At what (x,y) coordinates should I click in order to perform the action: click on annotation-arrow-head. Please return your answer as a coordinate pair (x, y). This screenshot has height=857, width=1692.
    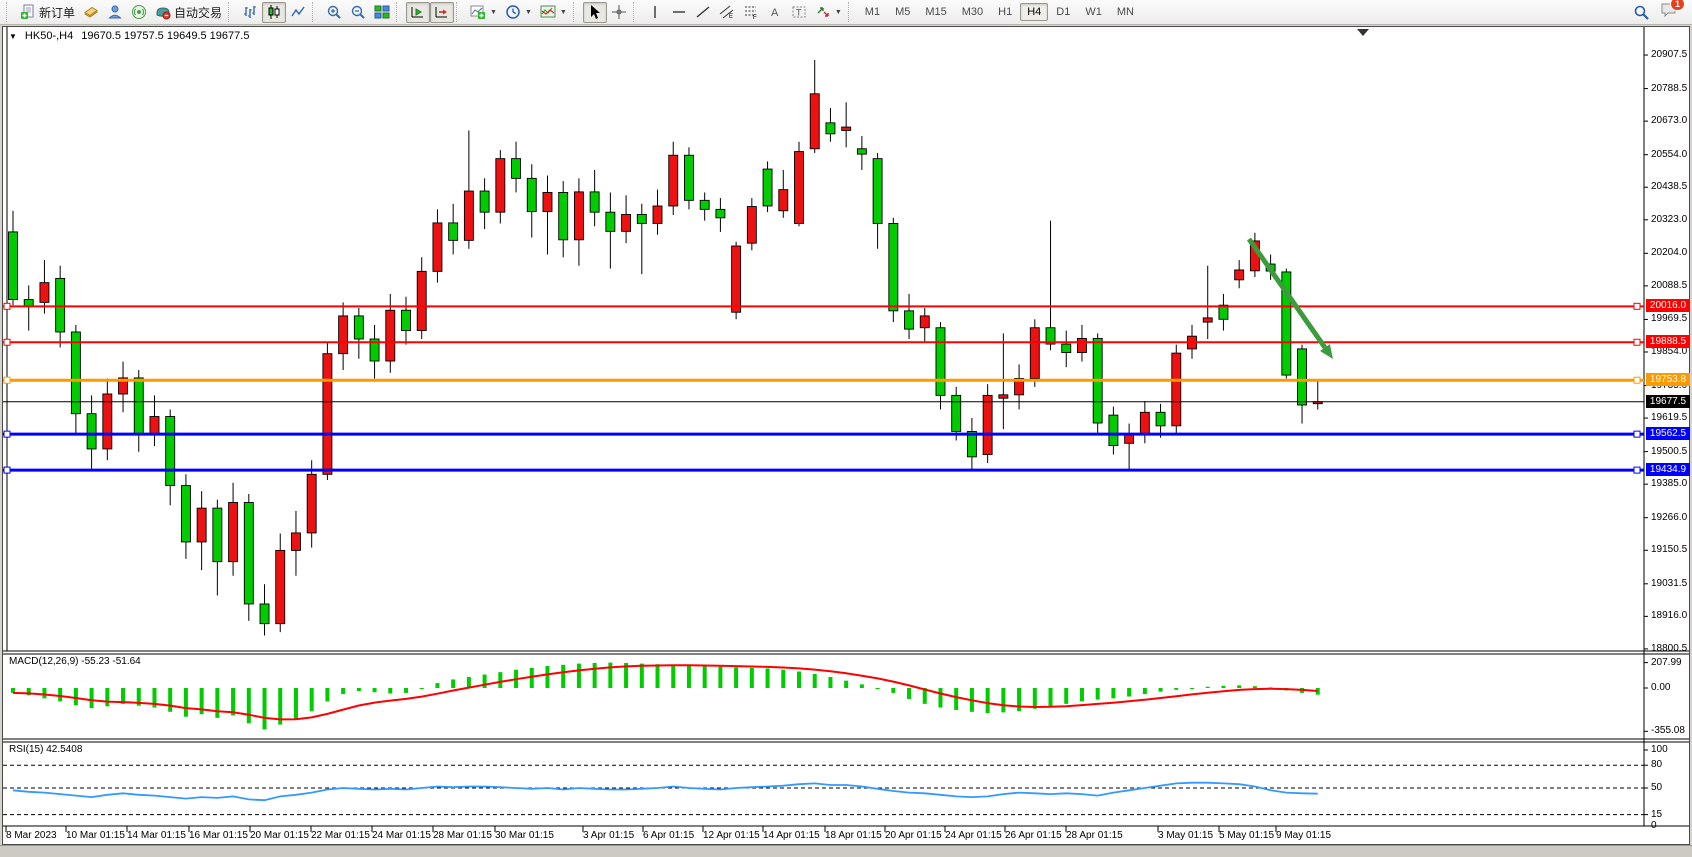
    Looking at the image, I should click on (1326, 351).